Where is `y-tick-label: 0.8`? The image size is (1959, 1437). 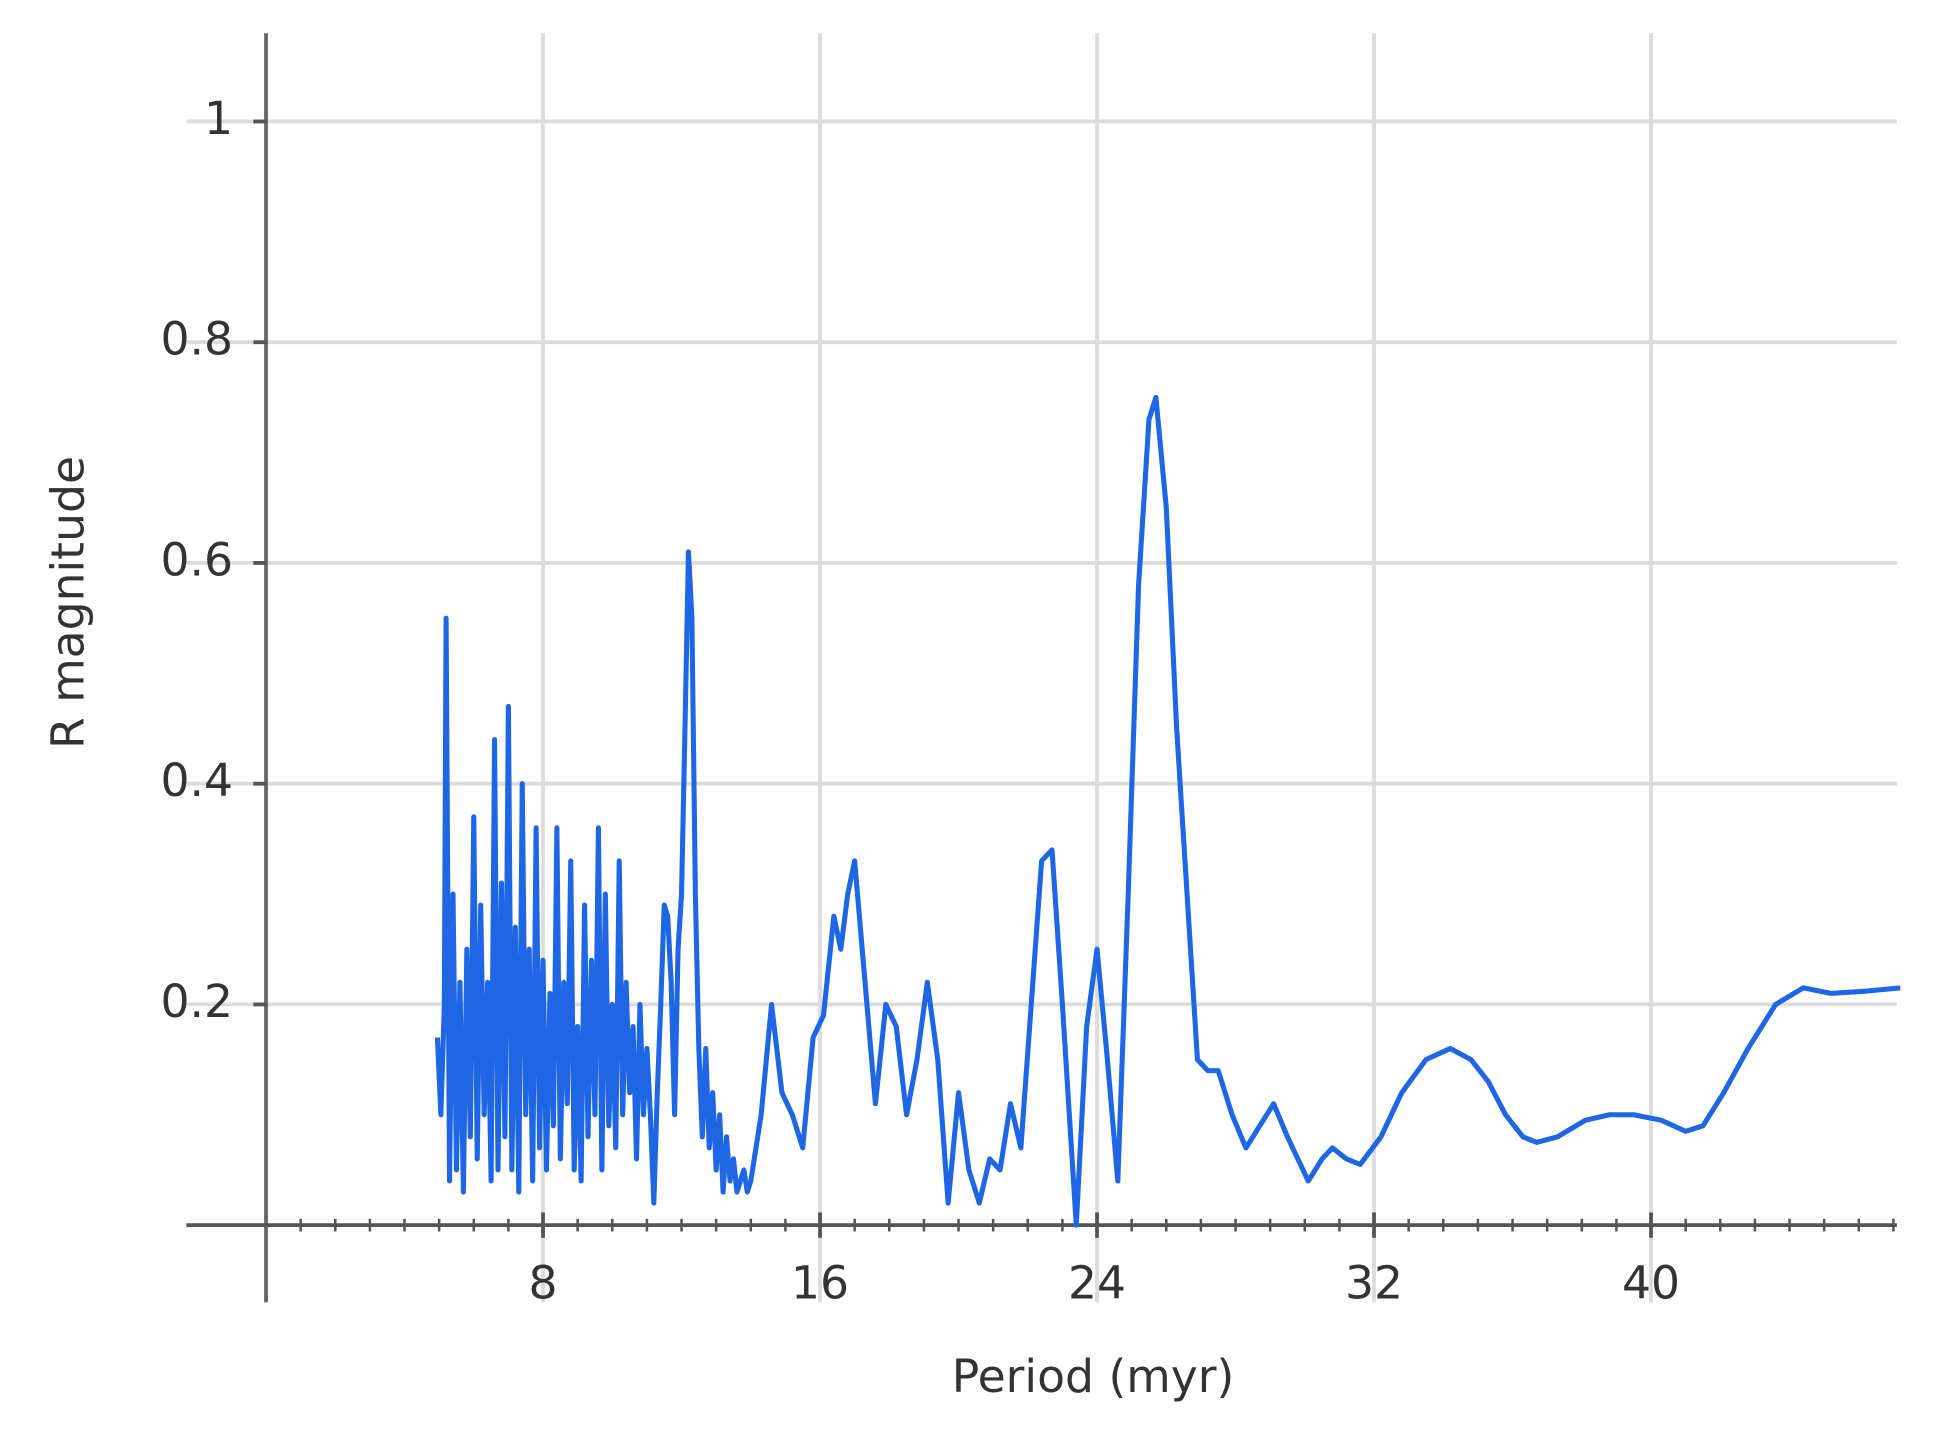
y-tick-label: 0.8 is located at coordinates (196, 339).